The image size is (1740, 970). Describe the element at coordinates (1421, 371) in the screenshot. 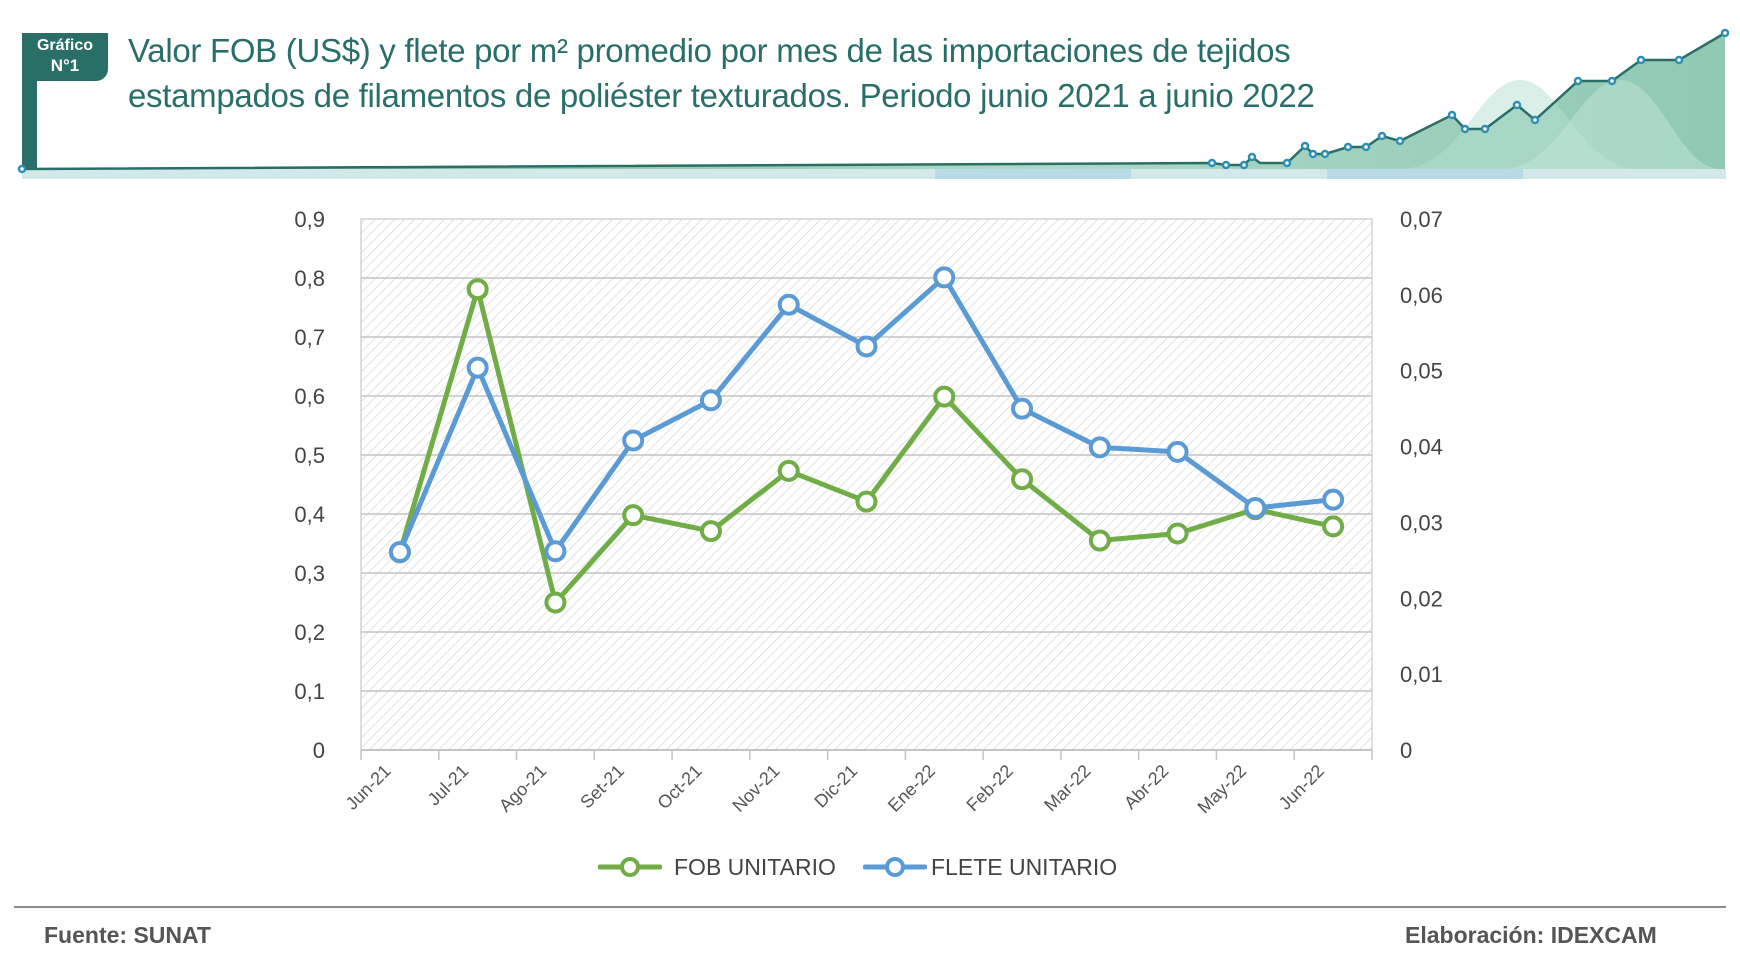

I see `right-tick-label: 0,05` at that location.